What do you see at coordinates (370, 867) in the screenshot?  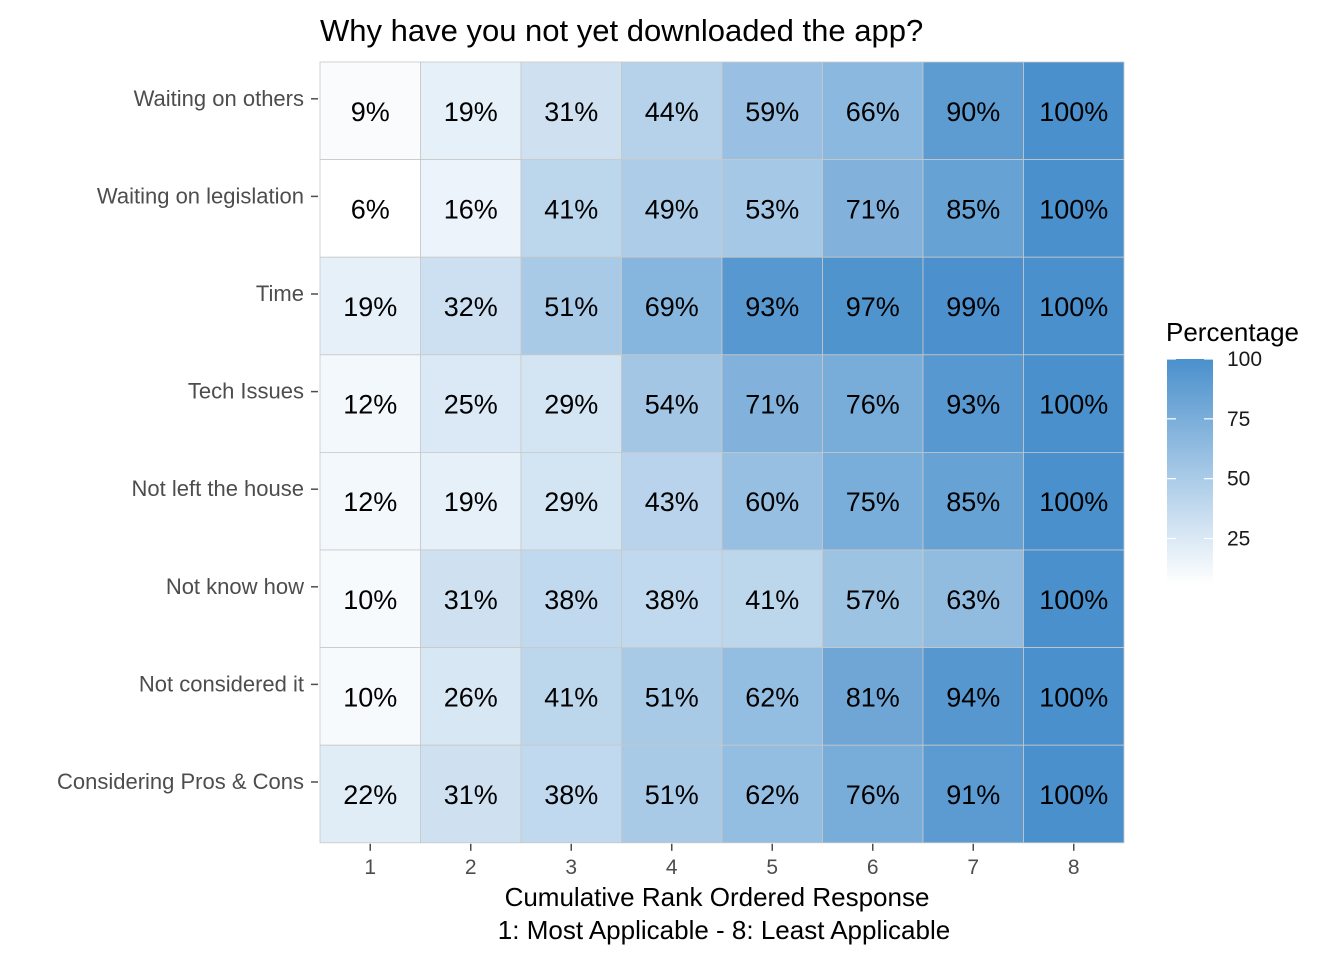 I see `x-axis-tick-label: 1` at bounding box center [370, 867].